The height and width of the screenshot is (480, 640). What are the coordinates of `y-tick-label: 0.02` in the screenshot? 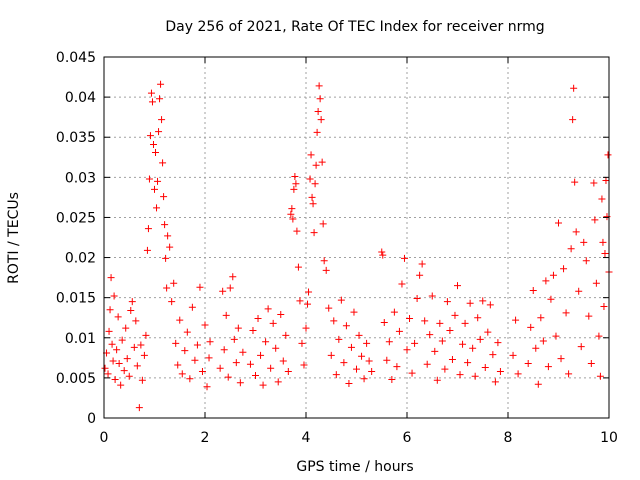 It's located at (80, 259).